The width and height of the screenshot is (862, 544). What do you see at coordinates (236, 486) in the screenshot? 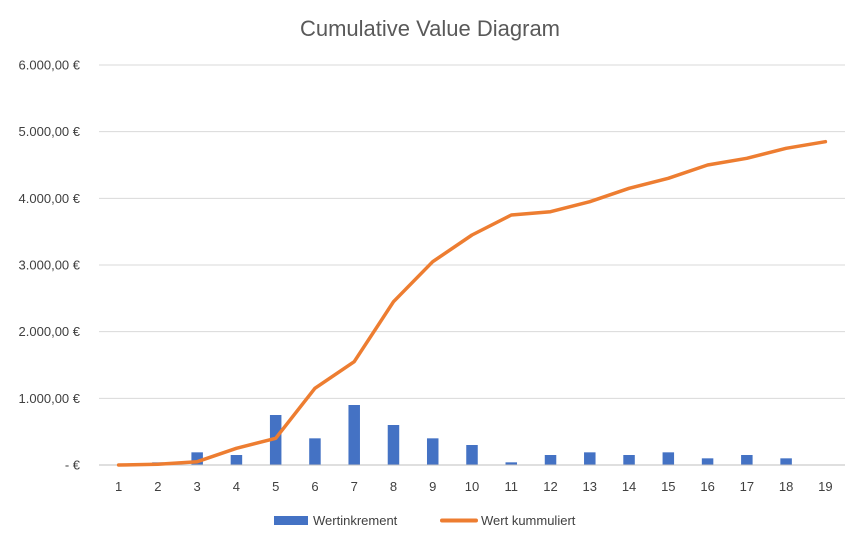
I see `x-tick-label: 4` at bounding box center [236, 486].